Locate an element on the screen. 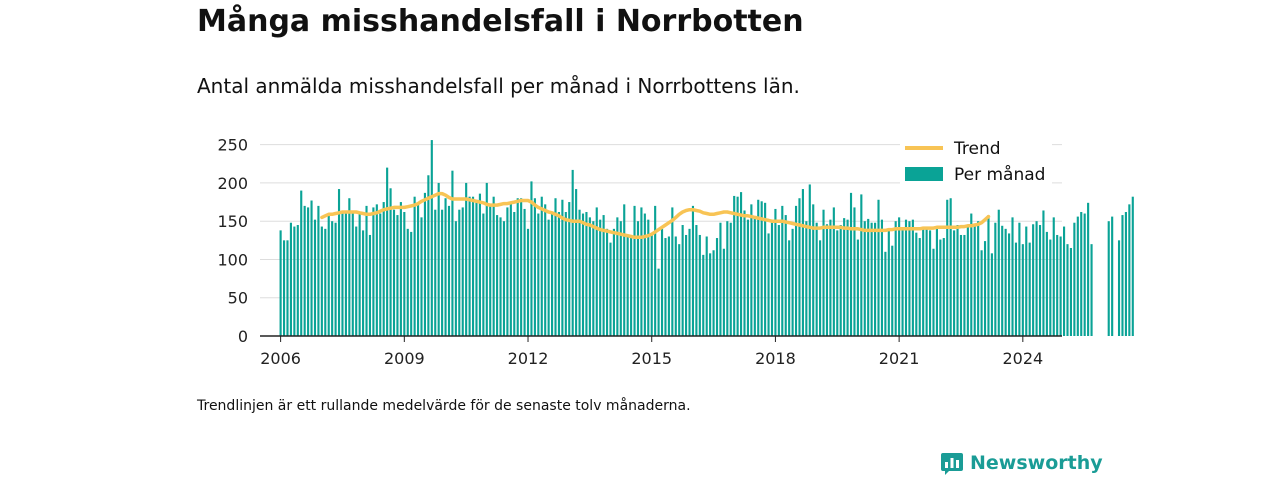 This screenshot has height=480, width=1280. legend-label-trend: Trend is located at coordinates (977, 149).